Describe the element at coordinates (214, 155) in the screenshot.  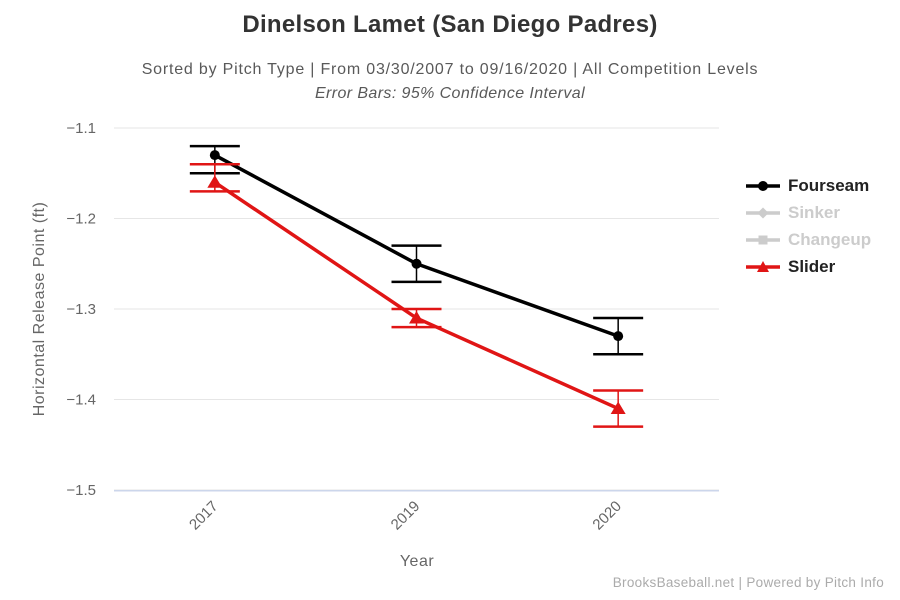
I see `data-point-fourseam-2017` at that location.